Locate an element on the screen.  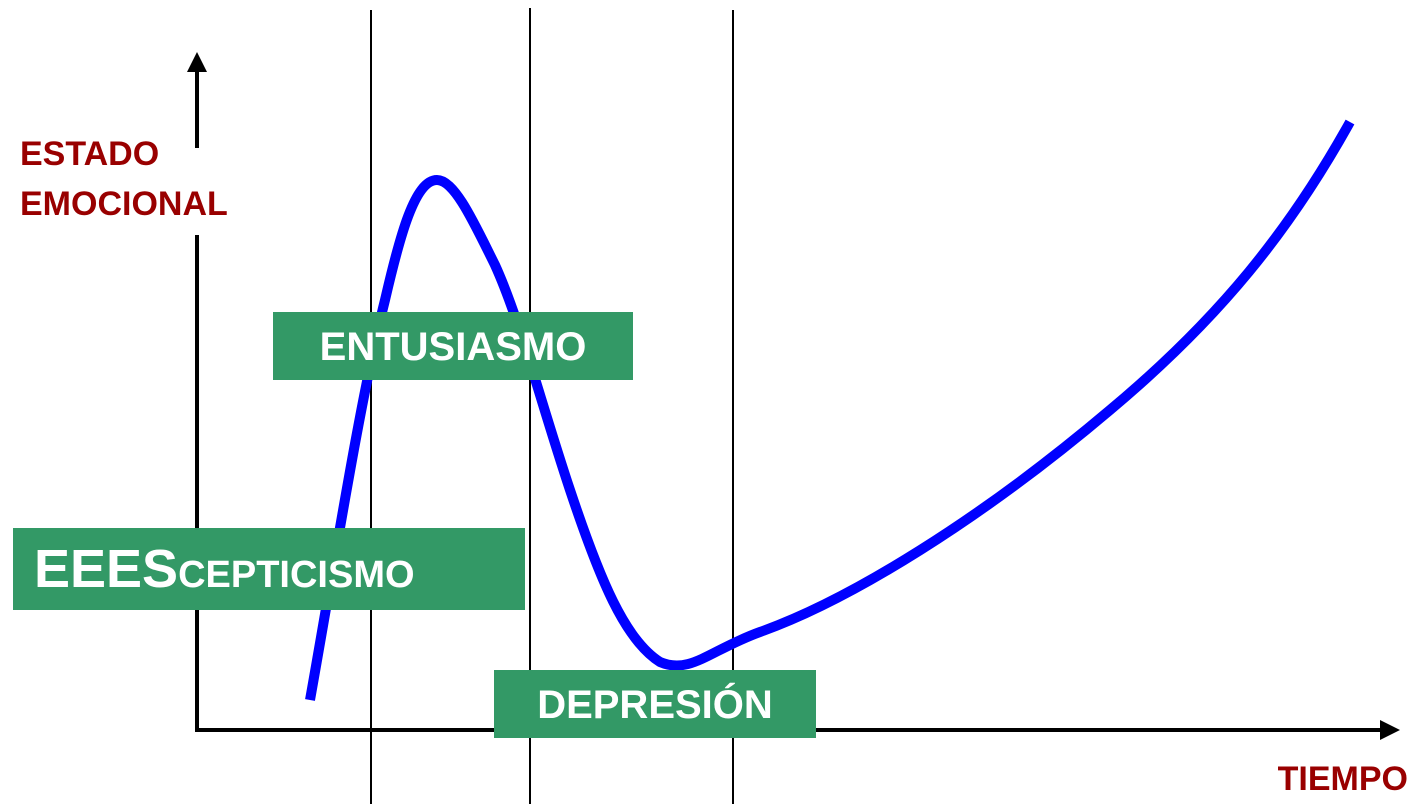
stage-label: ENTUSIASMO is located at coordinates (453, 347).